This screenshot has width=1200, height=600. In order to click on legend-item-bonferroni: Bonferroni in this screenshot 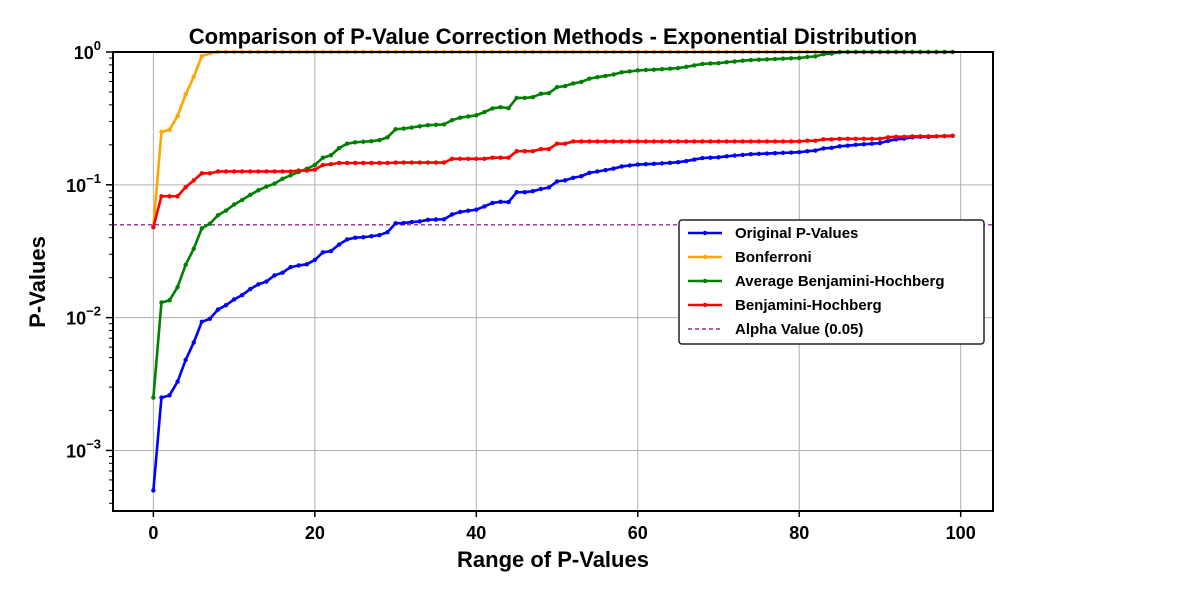, I will do `click(750, 257)`.